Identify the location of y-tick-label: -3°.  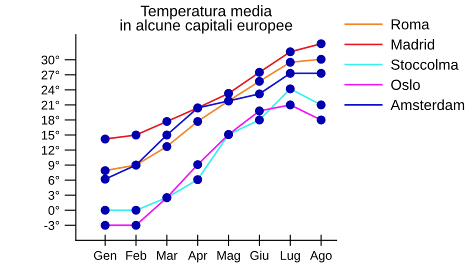
(52, 225).